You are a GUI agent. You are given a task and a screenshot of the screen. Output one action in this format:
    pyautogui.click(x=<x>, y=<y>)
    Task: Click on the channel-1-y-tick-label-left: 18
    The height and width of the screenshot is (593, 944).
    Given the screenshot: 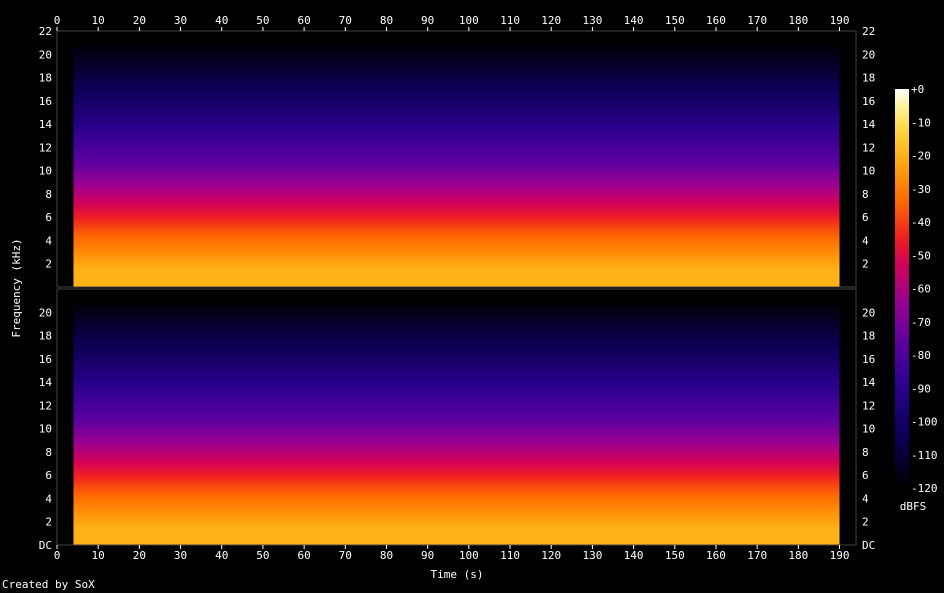 What is the action you would take?
    pyautogui.click(x=45, y=78)
    